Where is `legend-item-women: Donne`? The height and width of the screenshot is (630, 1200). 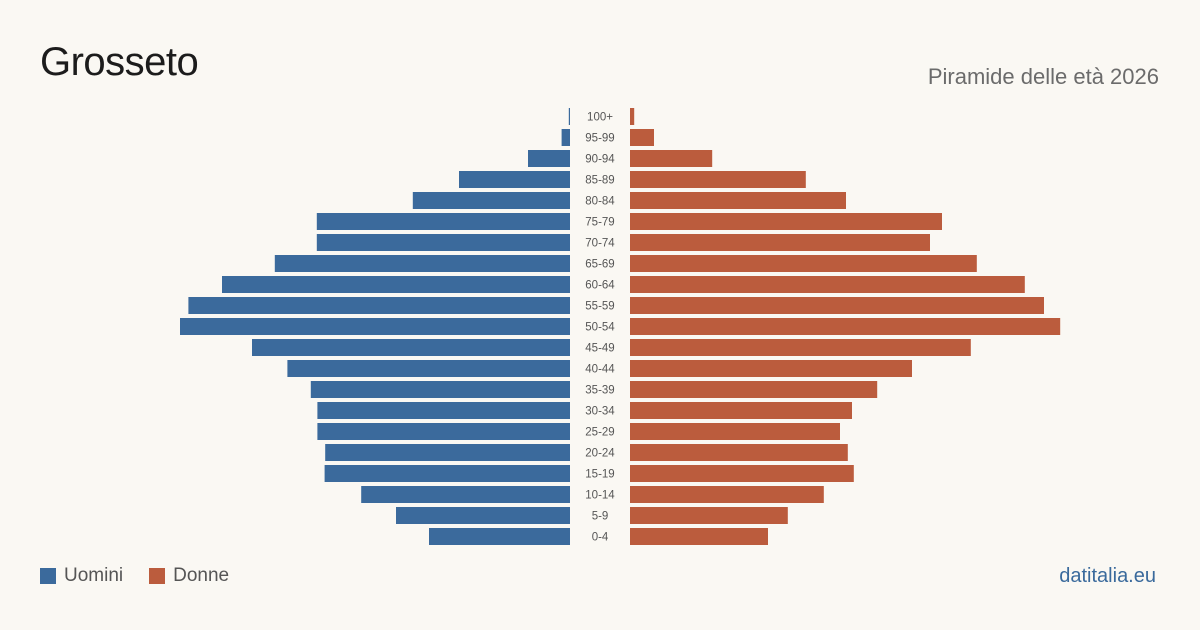
legend-item-women: Donne is located at coordinates (189, 576).